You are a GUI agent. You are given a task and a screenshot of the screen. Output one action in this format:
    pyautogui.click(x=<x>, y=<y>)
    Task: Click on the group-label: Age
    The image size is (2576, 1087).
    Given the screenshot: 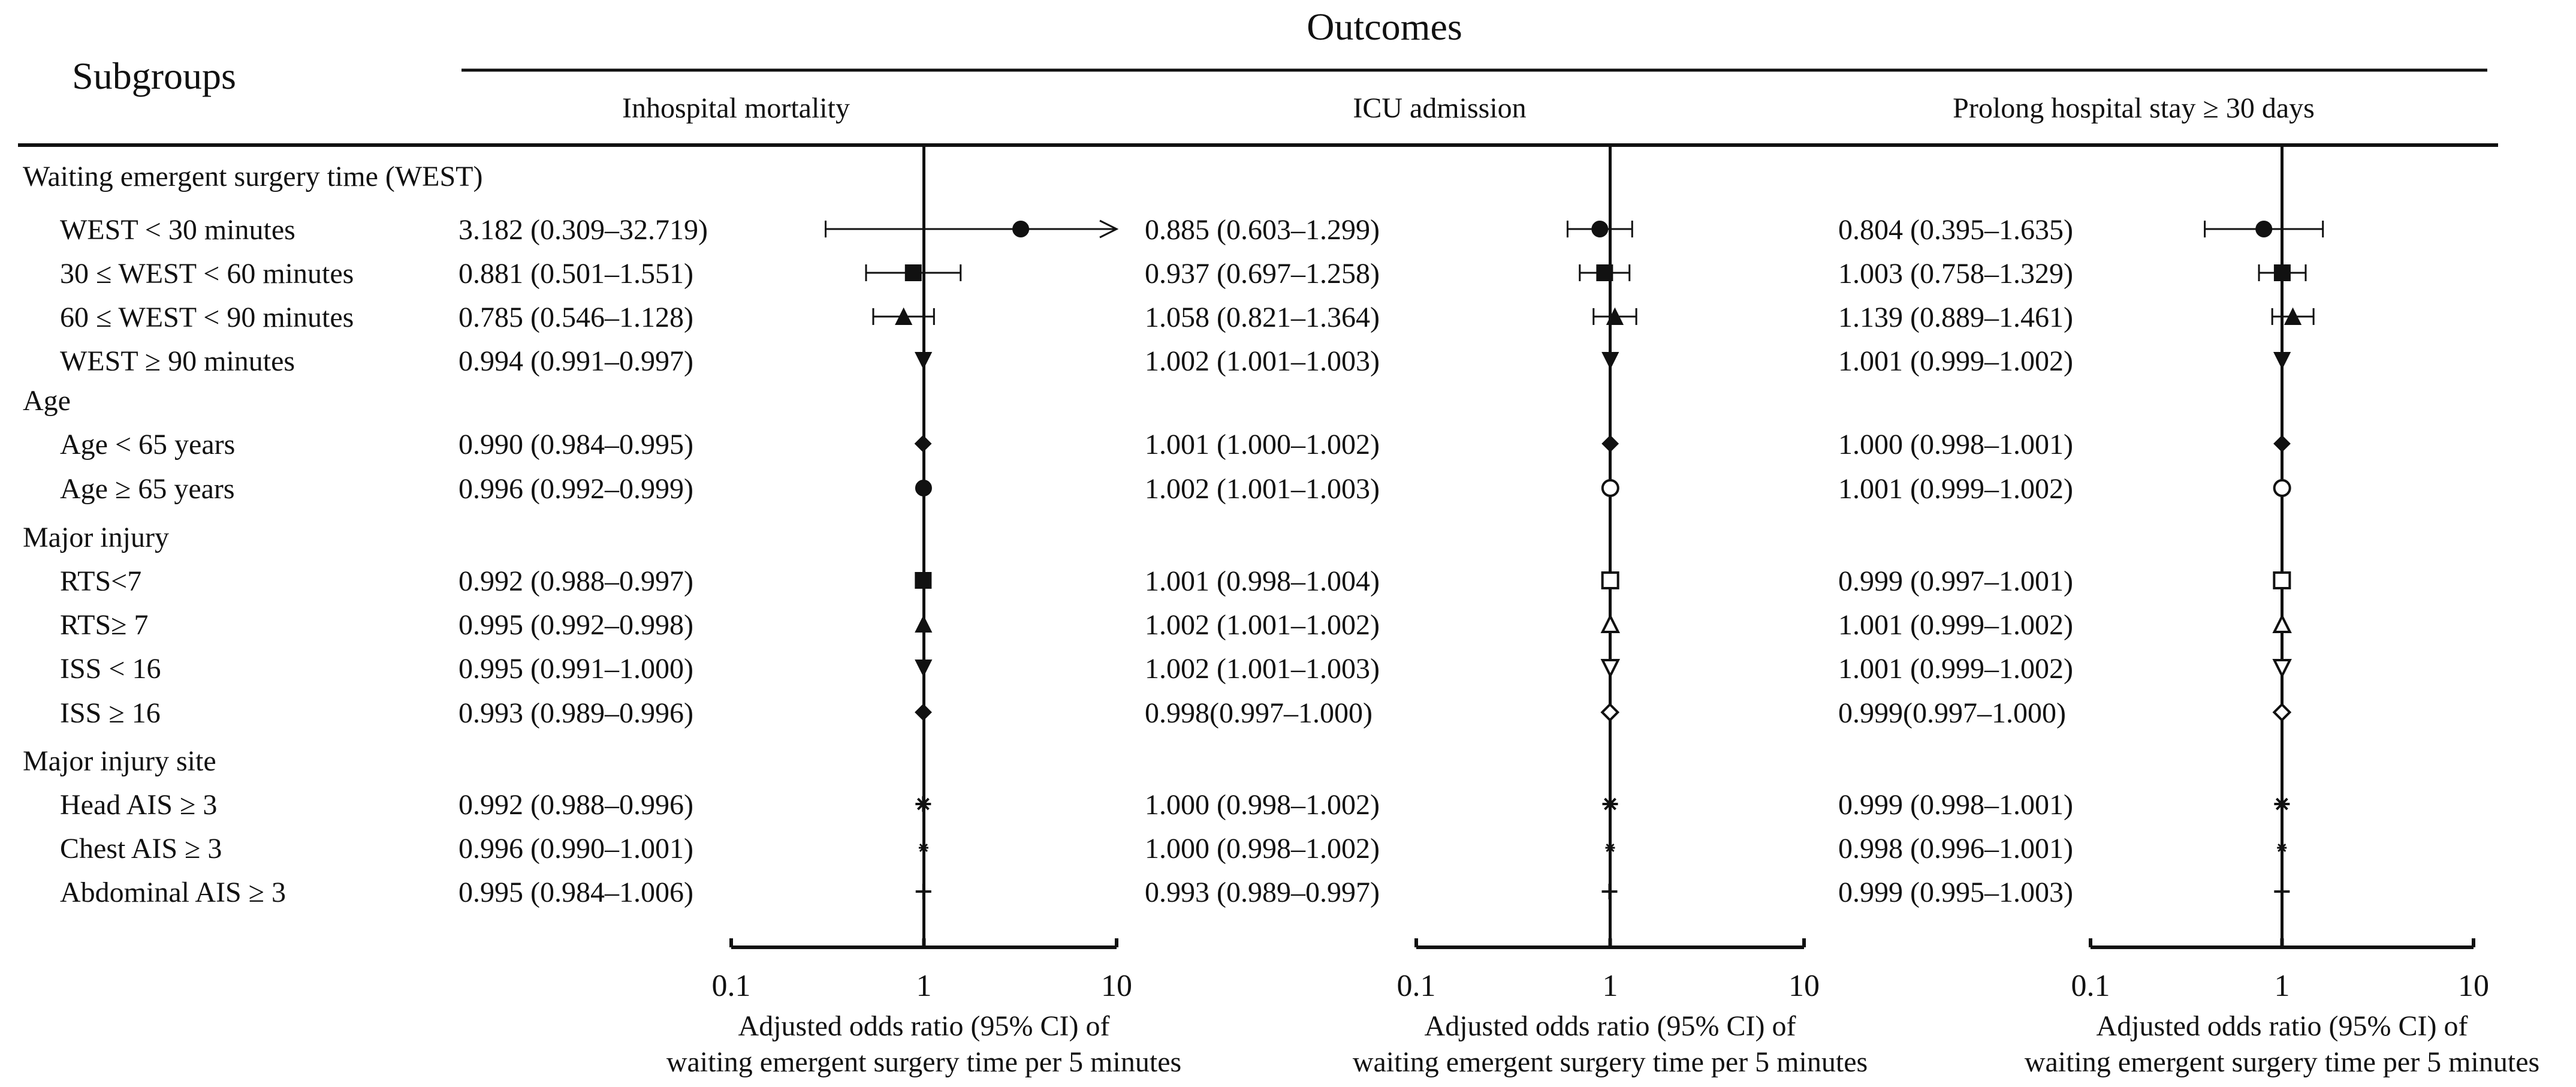 What is the action you would take?
    pyautogui.click(x=47, y=401)
    